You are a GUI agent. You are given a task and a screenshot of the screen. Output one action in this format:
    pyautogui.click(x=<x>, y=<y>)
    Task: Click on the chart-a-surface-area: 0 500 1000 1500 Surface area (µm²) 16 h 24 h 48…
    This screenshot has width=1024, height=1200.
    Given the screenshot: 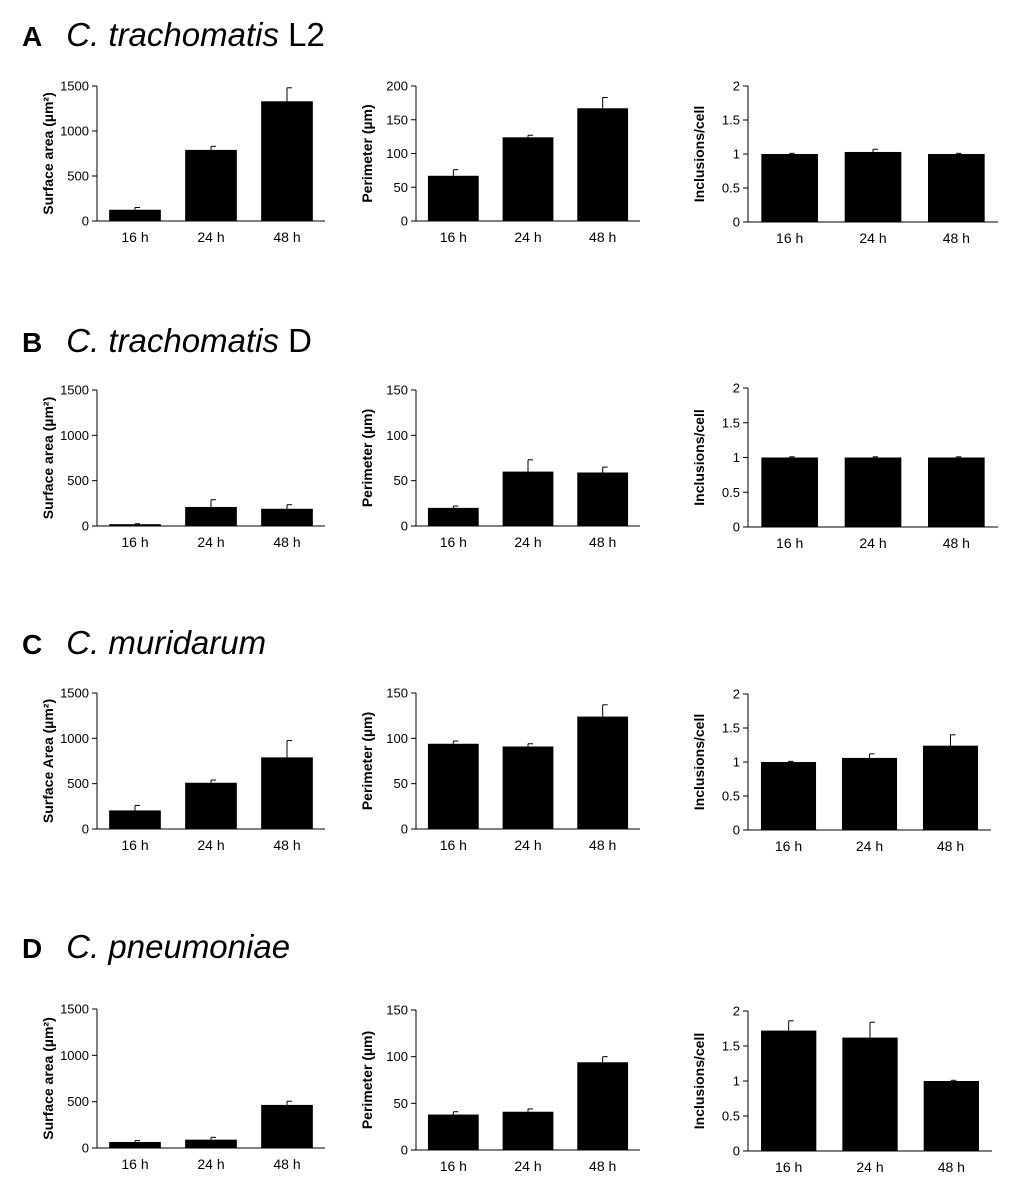 What is the action you would take?
    pyautogui.click(x=182, y=162)
    